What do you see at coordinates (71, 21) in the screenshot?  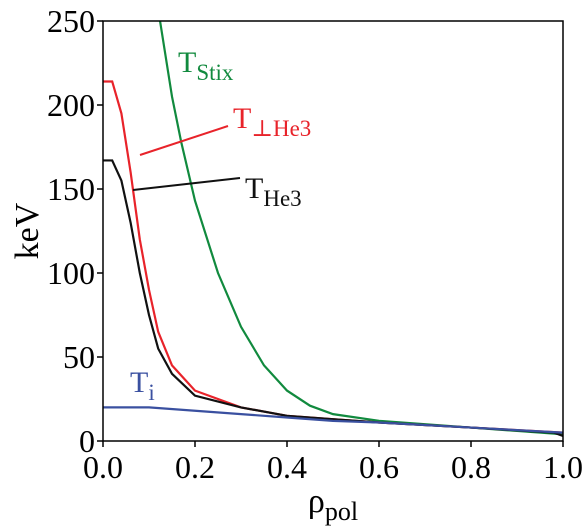 I see `y-tick-label: 250` at bounding box center [71, 21].